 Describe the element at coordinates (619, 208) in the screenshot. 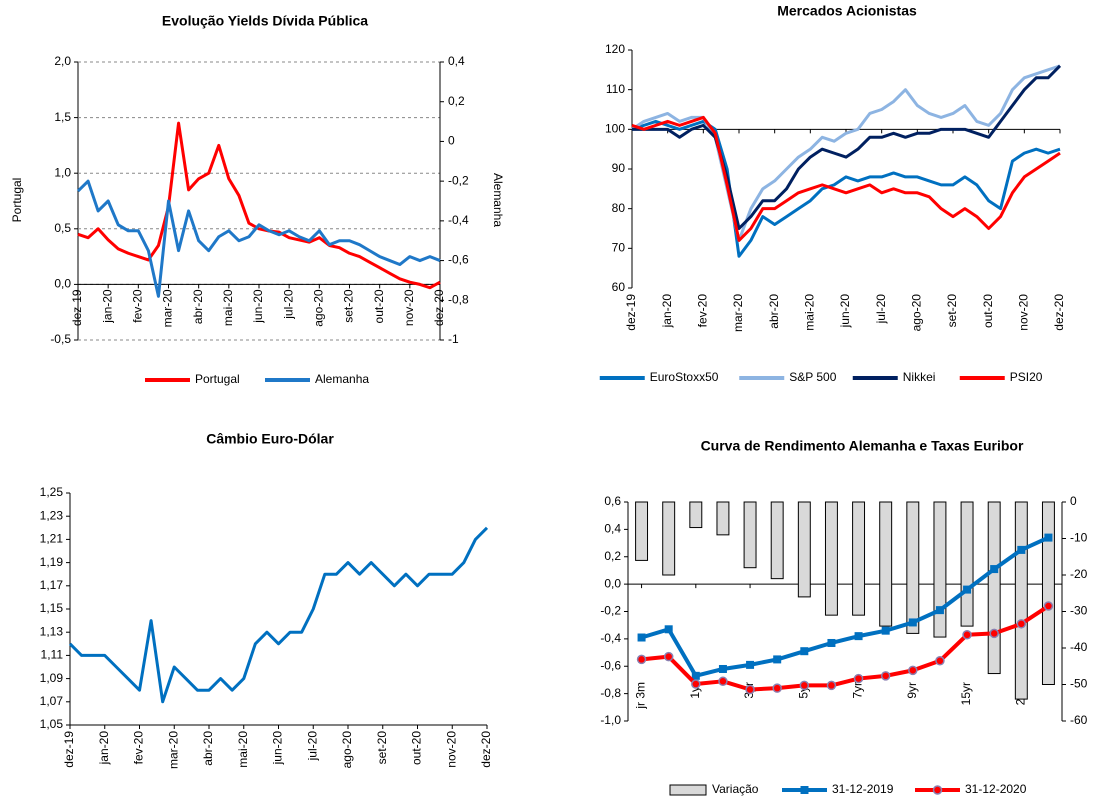

I see `y-tick-label: 80` at that location.